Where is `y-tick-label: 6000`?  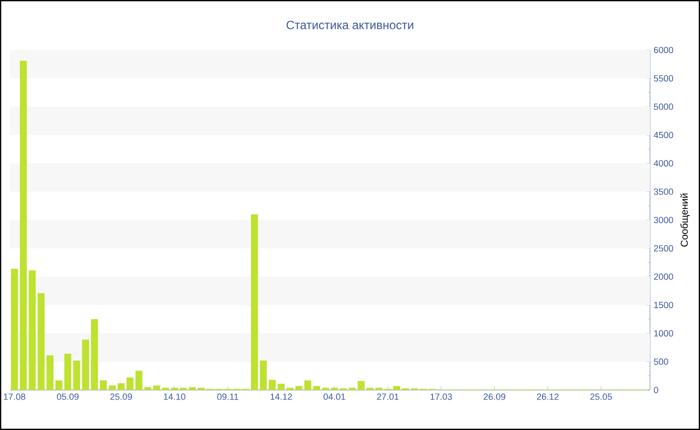 y-tick-label: 6000 is located at coordinates (664, 50).